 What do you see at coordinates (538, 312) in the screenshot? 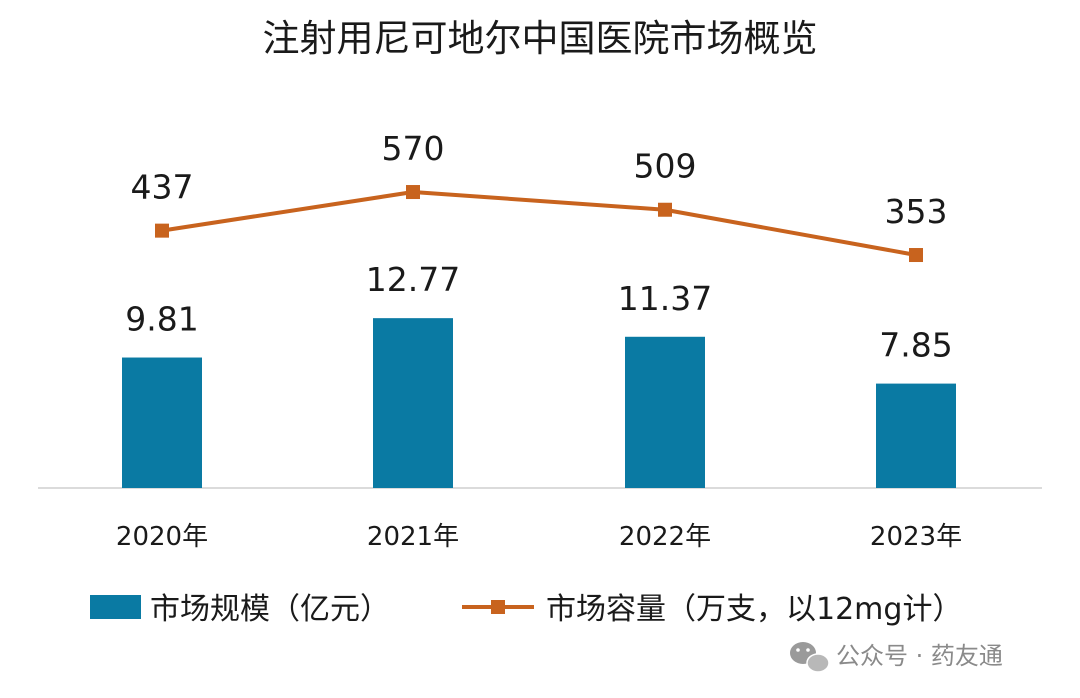
I see `bar-value-labels: 9.81 12.77 11.37 7.85` at bounding box center [538, 312].